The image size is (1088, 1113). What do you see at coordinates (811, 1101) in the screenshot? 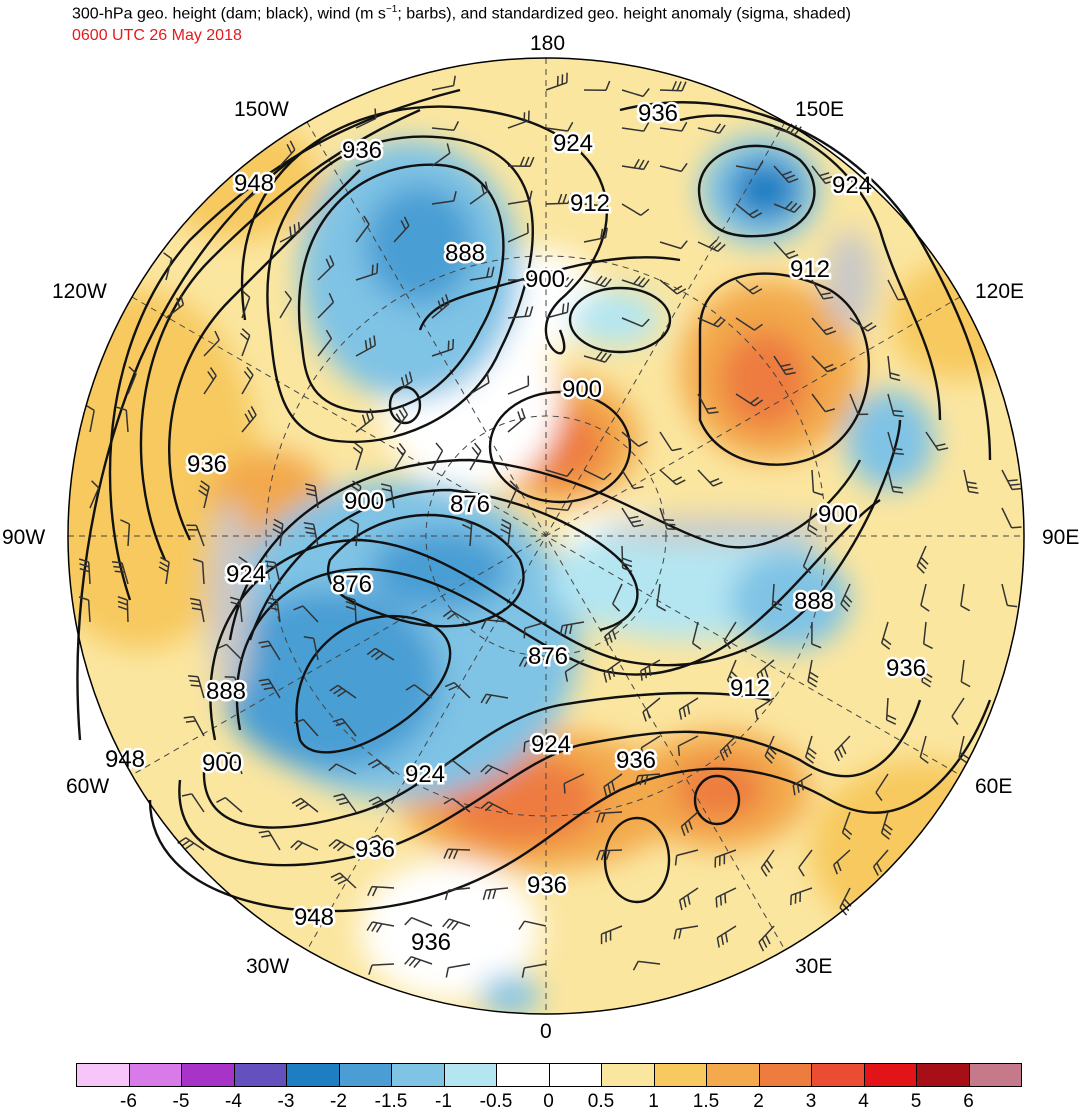
I see `colorbar-tick-label: 3` at bounding box center [811, 1101].